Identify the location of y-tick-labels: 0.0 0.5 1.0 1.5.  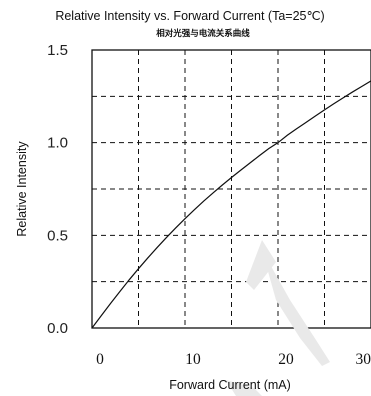
(57, 189).